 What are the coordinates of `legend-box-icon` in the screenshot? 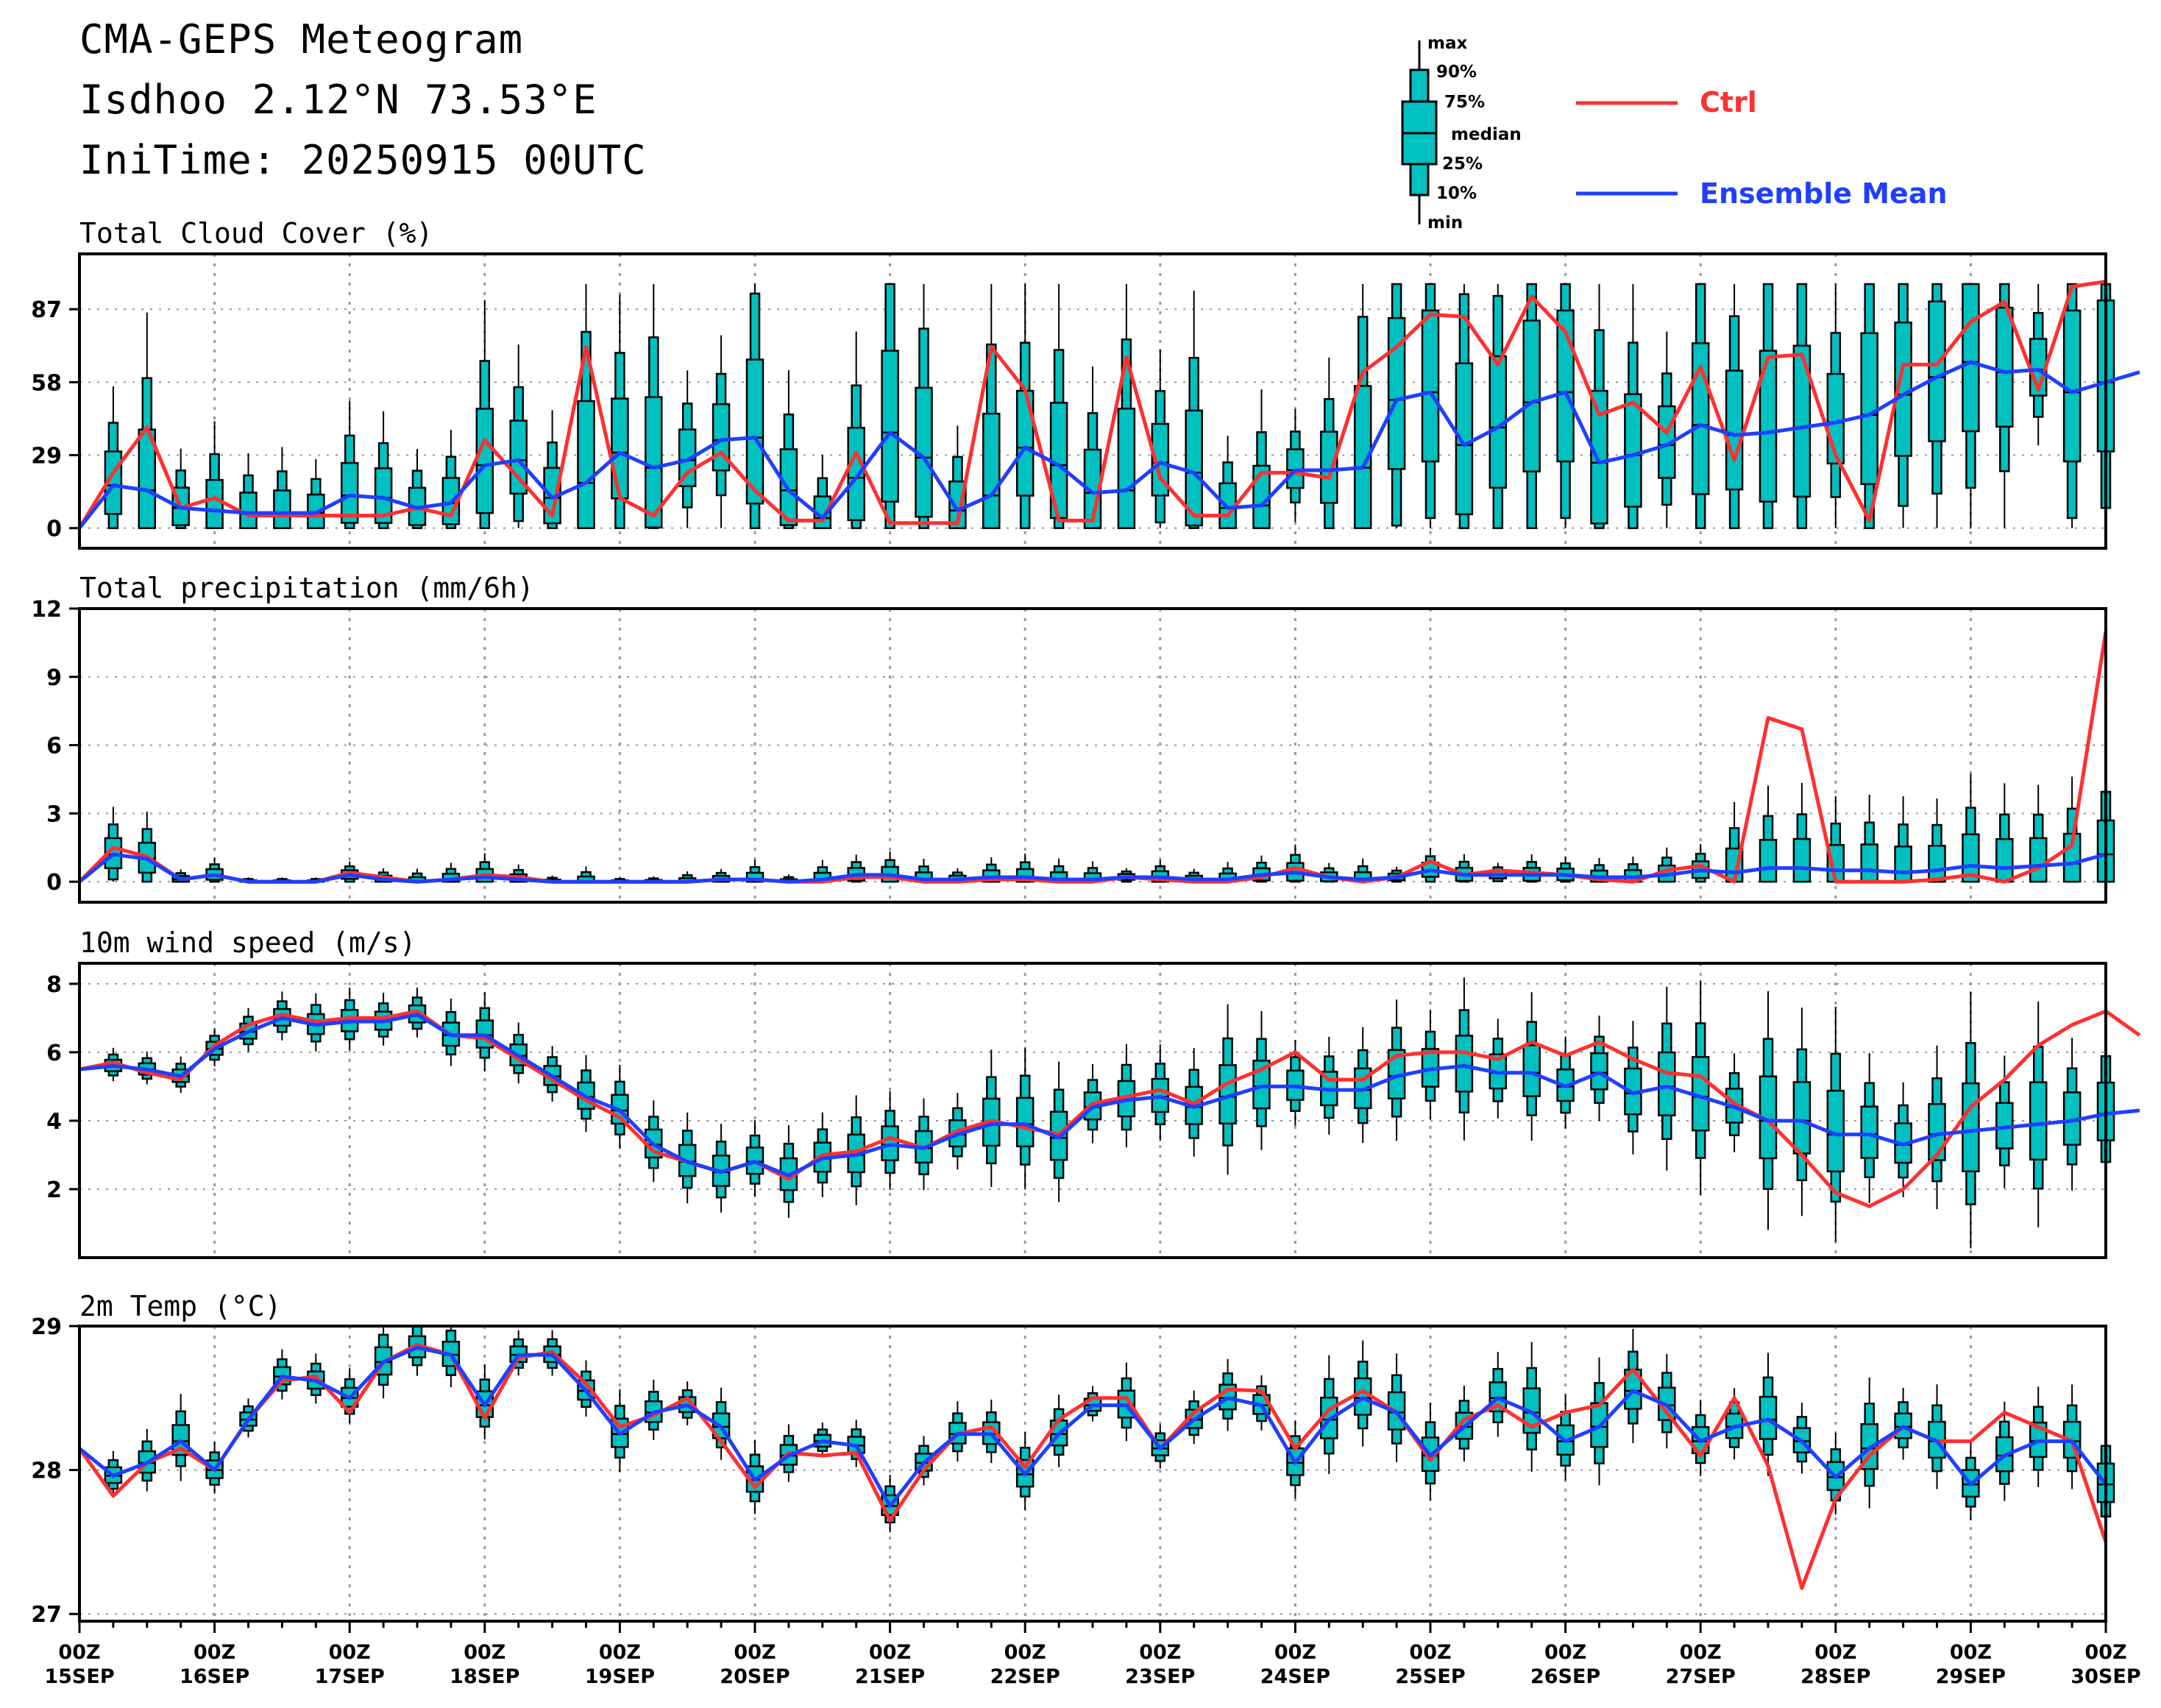 It's located at (1419, 132).